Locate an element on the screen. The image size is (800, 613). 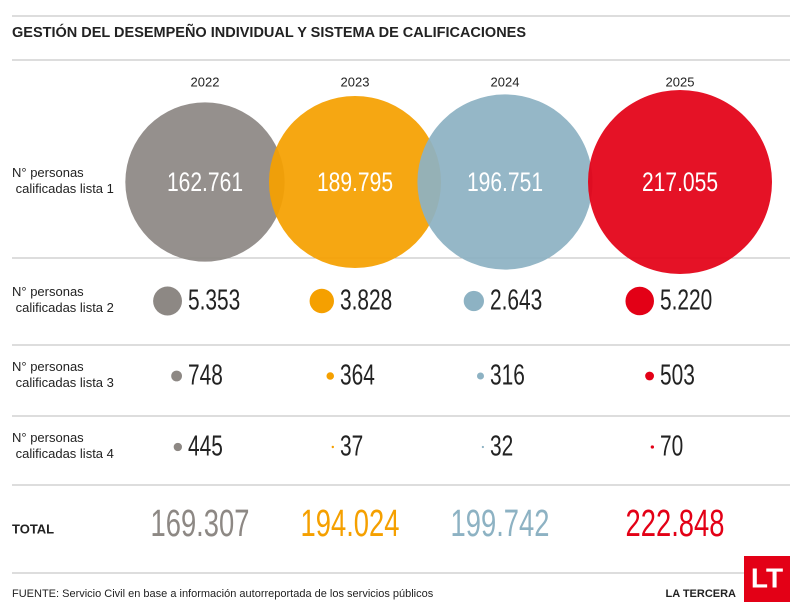
year-label: 2025 is located at coordinates (680, 81).